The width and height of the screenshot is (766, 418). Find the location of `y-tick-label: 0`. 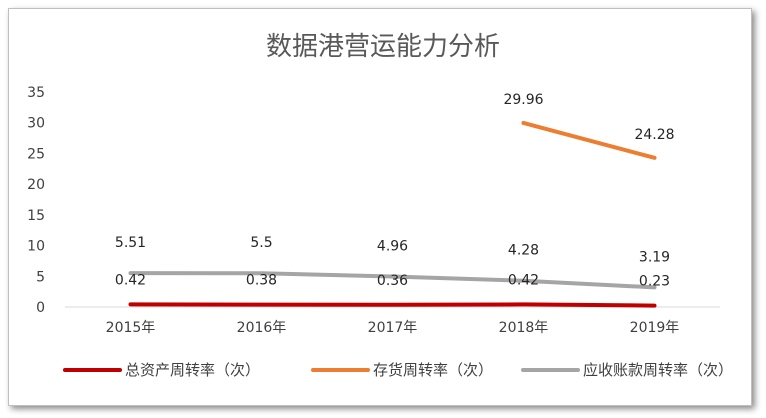

y-tick-label: 0 is located at coordinates (40, 308).